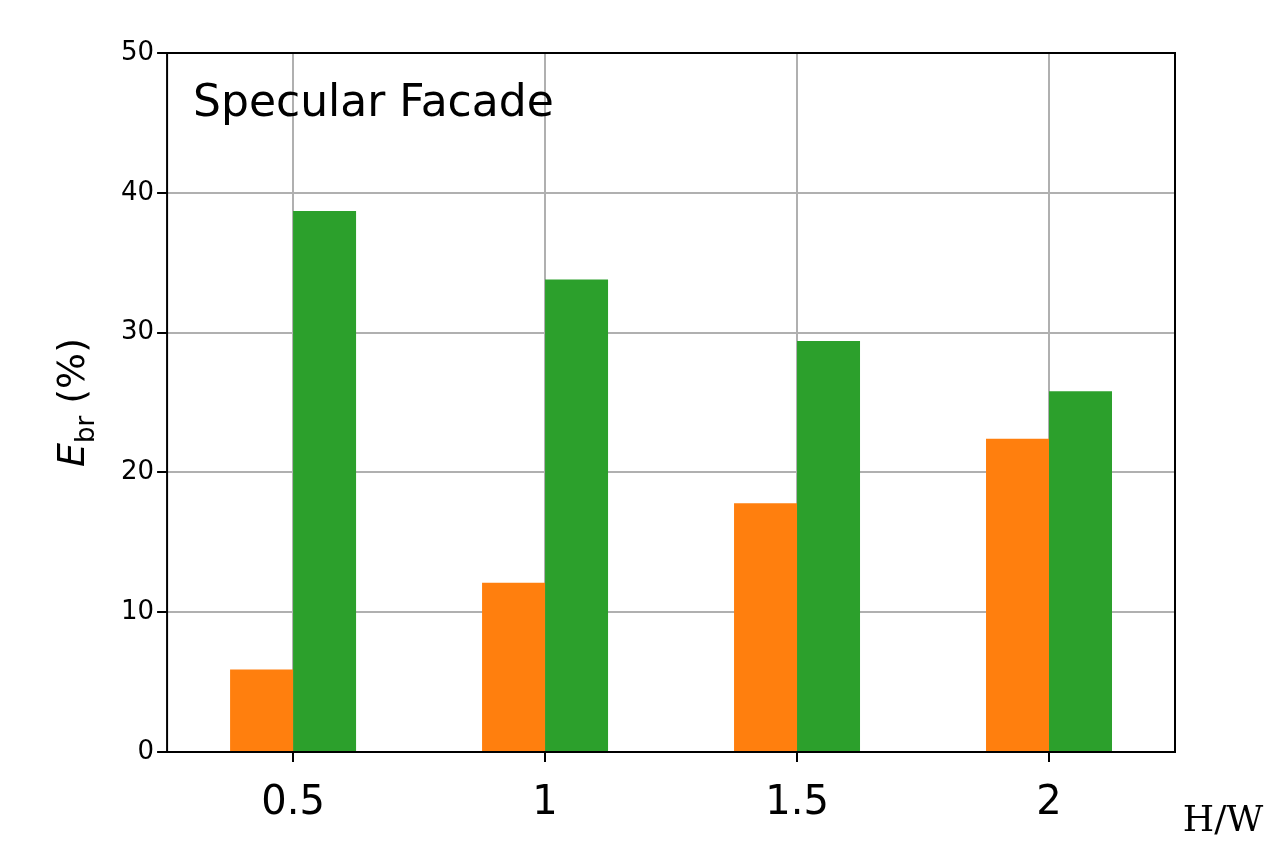  I want to click on y-tick-label: 0, so click(146, 749).